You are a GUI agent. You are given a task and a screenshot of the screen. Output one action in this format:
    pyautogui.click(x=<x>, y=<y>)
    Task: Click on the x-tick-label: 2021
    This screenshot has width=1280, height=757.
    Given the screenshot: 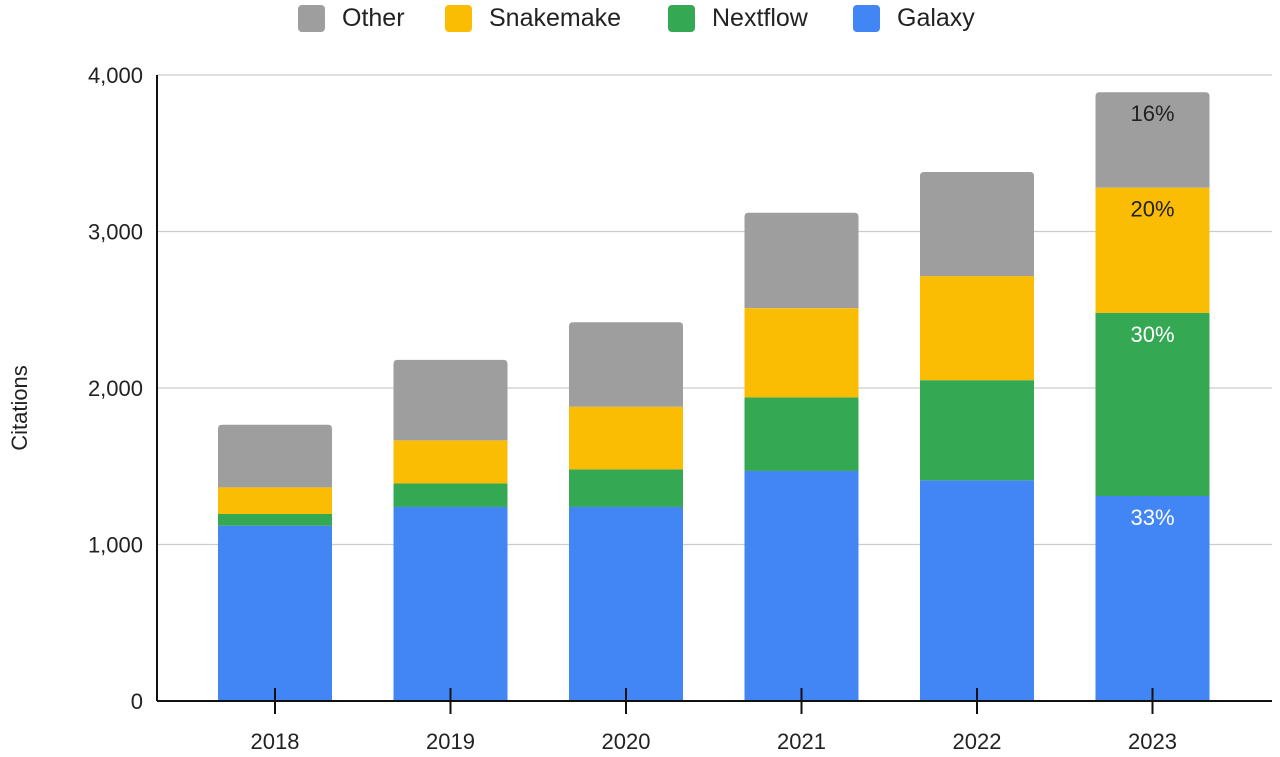 What is the action you would take?
    pyautogui.click(x=801, y=741)
    